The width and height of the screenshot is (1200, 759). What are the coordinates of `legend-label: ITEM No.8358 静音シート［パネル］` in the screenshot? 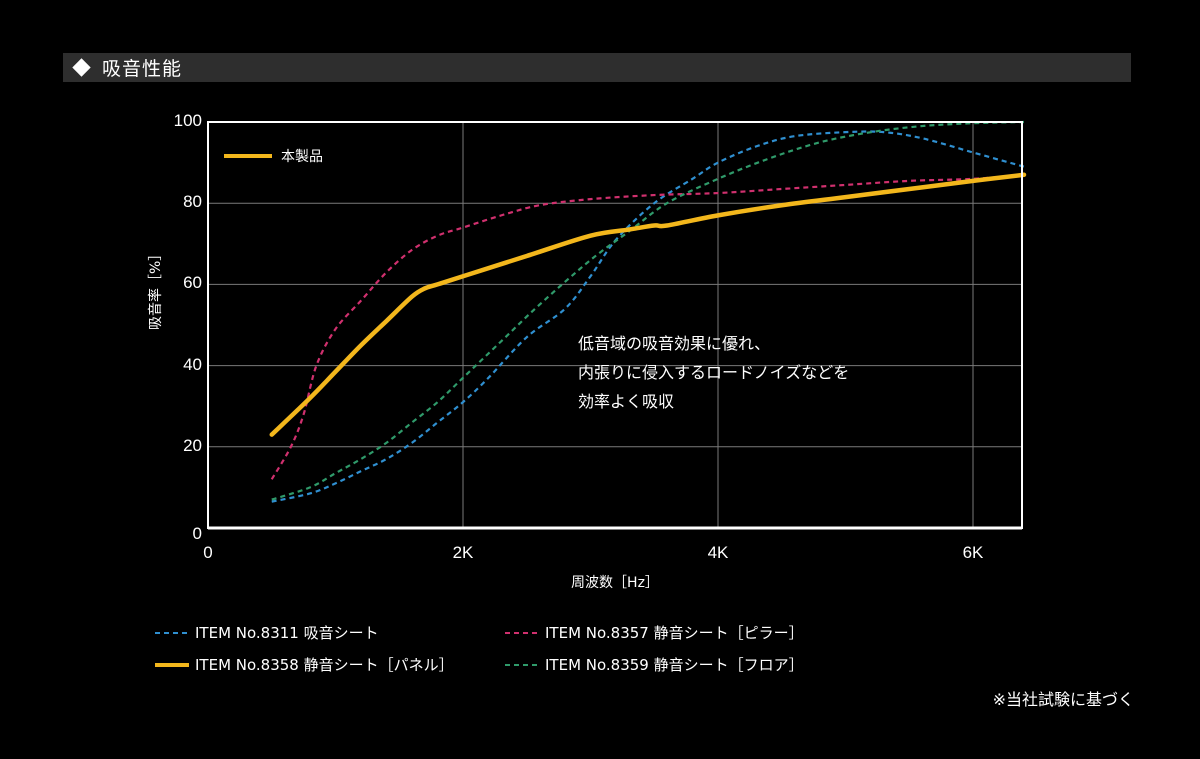 It's located at (324, 665).